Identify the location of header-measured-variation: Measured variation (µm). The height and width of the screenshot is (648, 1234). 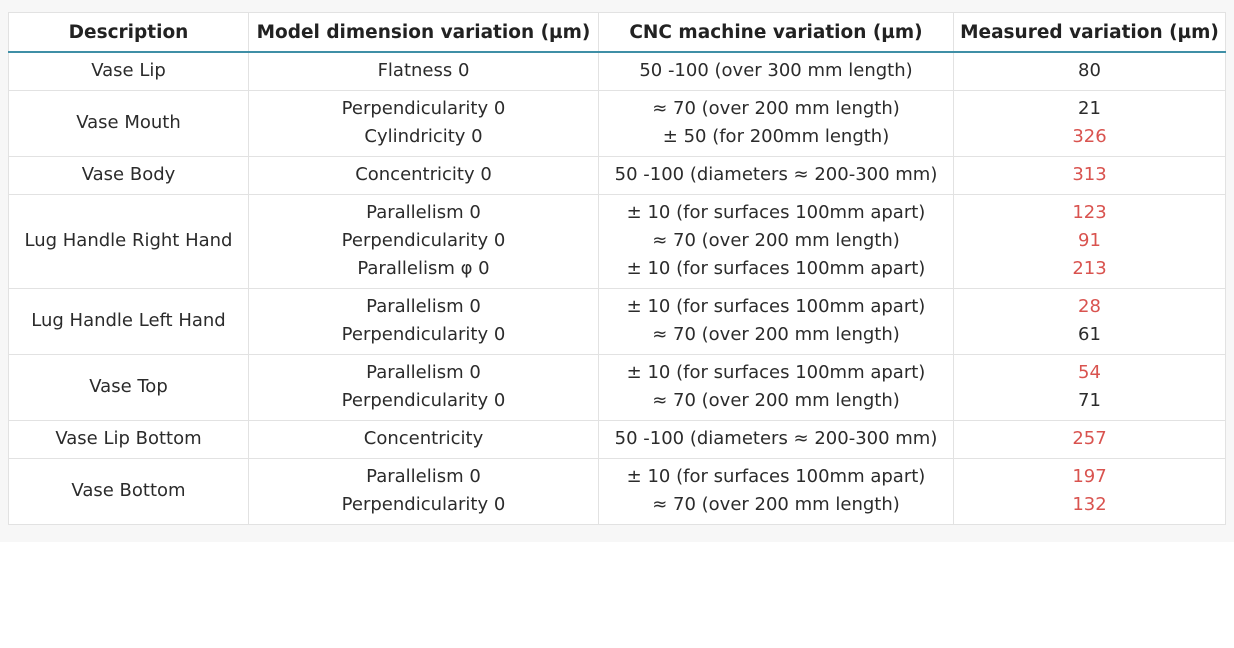
(1089, 32).